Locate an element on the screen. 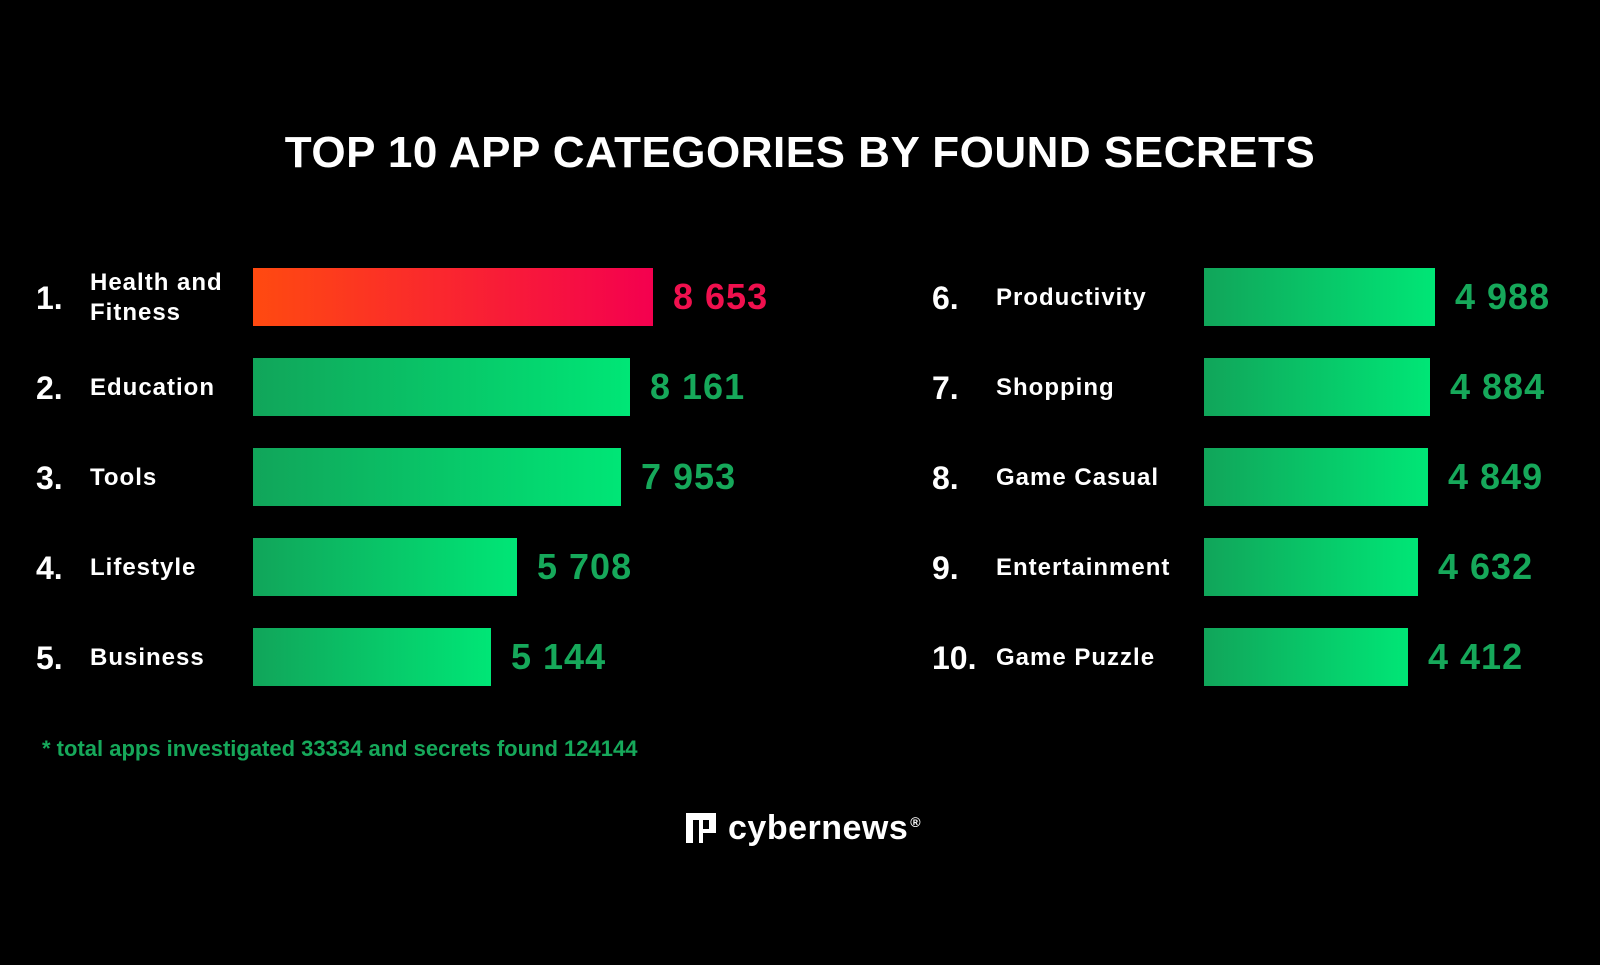 This screenshot has width=1600, height=965. category-label: Game Puzzle is located at coordinates (1076, 657).